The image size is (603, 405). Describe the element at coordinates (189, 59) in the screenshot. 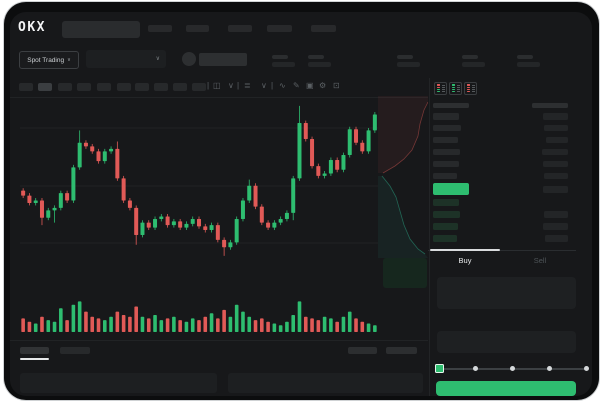

I see `coin-icon` at that location.